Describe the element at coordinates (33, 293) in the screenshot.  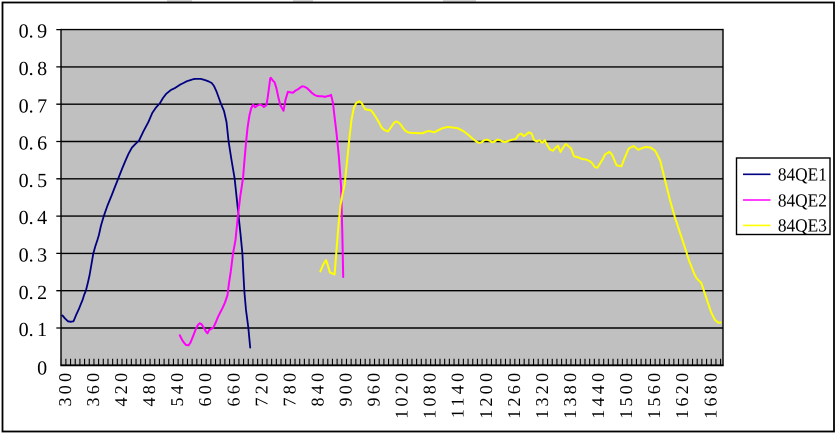
I see `svg-text:0.2: 0. 2` at that location.